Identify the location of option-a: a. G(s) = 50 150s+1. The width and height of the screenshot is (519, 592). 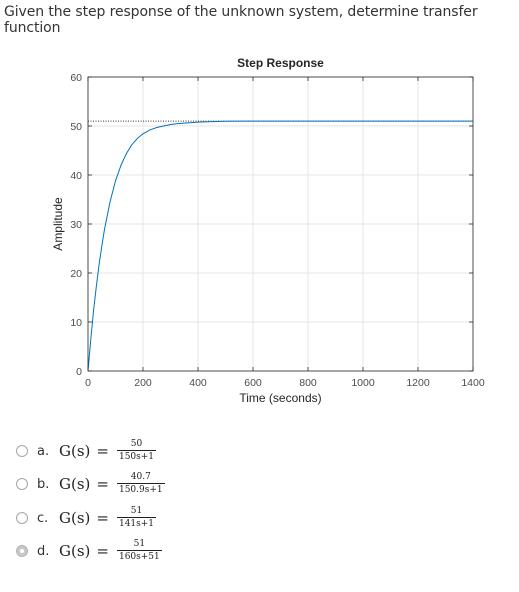
(116, 451).